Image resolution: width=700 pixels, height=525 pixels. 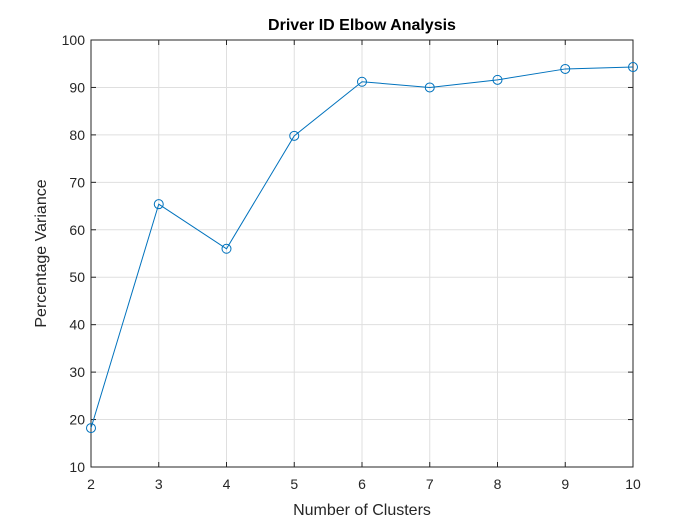 I want to click on chart-title: Driver ID Elbow Analysis, so click(x=362, y=25).